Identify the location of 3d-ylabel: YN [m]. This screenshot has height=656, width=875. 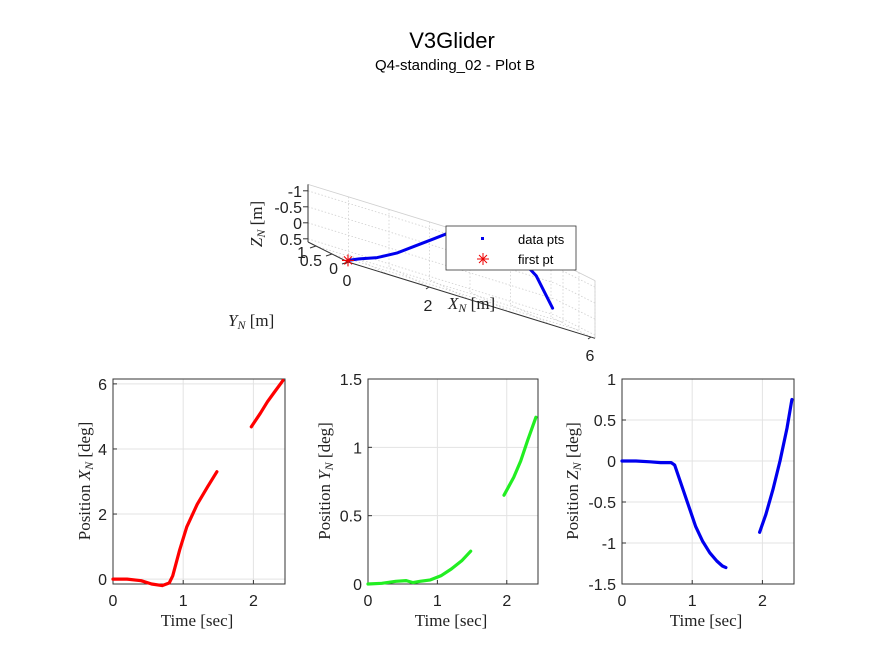
(251, 321).